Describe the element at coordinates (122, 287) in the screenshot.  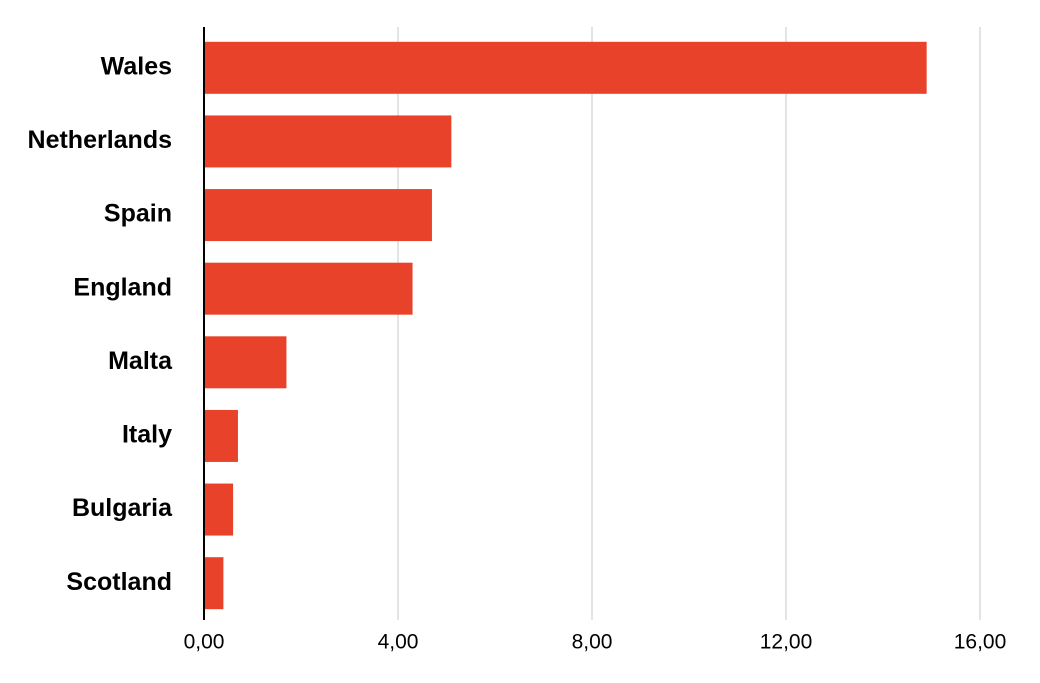
I see `y-tick-label: England` at that location.